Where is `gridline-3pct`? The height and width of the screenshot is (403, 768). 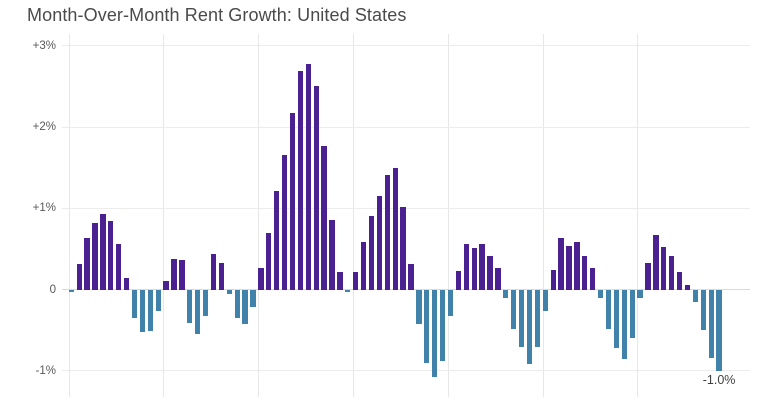
gridline-3pct is located at coordinates (406, 46).